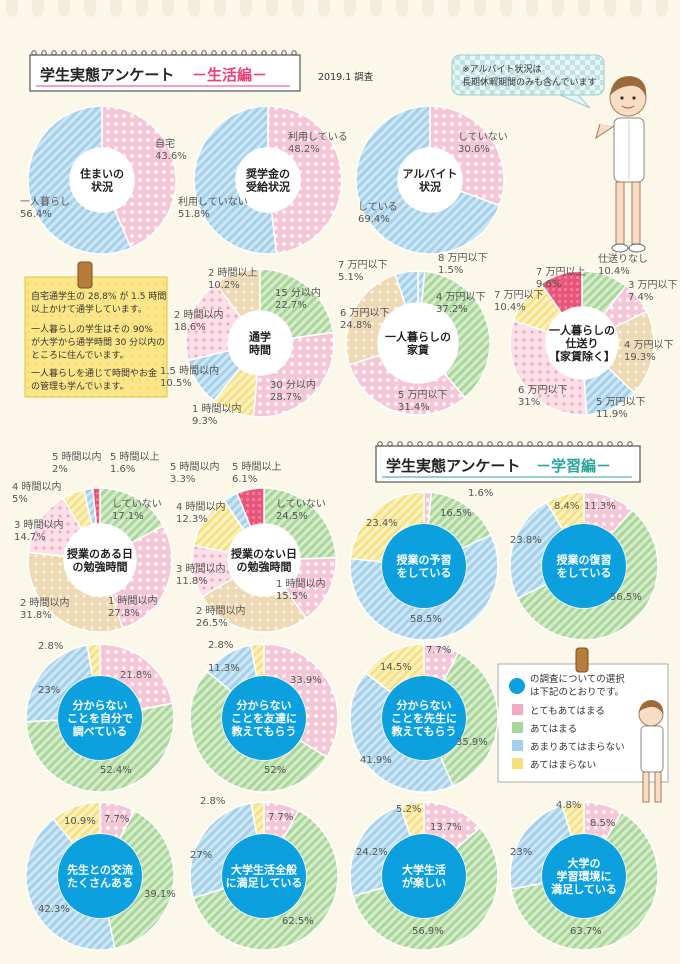 The height and width of the screenshot is (964, 680). What do you see at coordinates (430, 174) in the screenshot?
I see `donut-center-label: アルバイト` at bounding box center [430, 174].